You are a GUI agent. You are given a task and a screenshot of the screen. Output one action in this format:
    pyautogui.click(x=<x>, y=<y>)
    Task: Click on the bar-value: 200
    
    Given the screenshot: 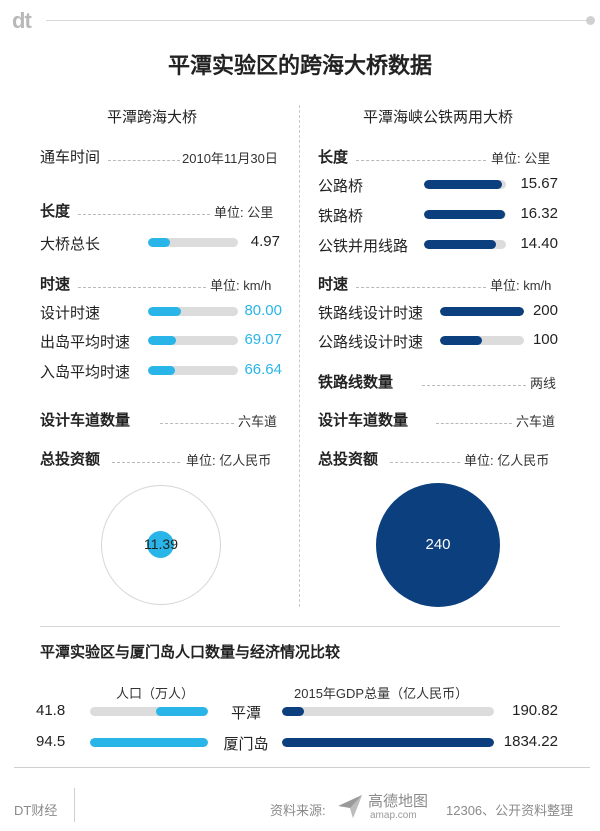 What is the action you would take?
    pyautogui.click(x=545, y=310)
    